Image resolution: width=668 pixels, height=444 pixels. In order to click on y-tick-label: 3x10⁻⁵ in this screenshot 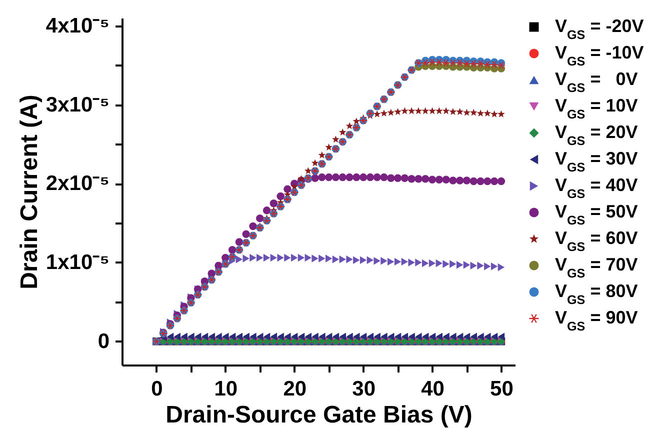, I will do `click(78, 104)`.